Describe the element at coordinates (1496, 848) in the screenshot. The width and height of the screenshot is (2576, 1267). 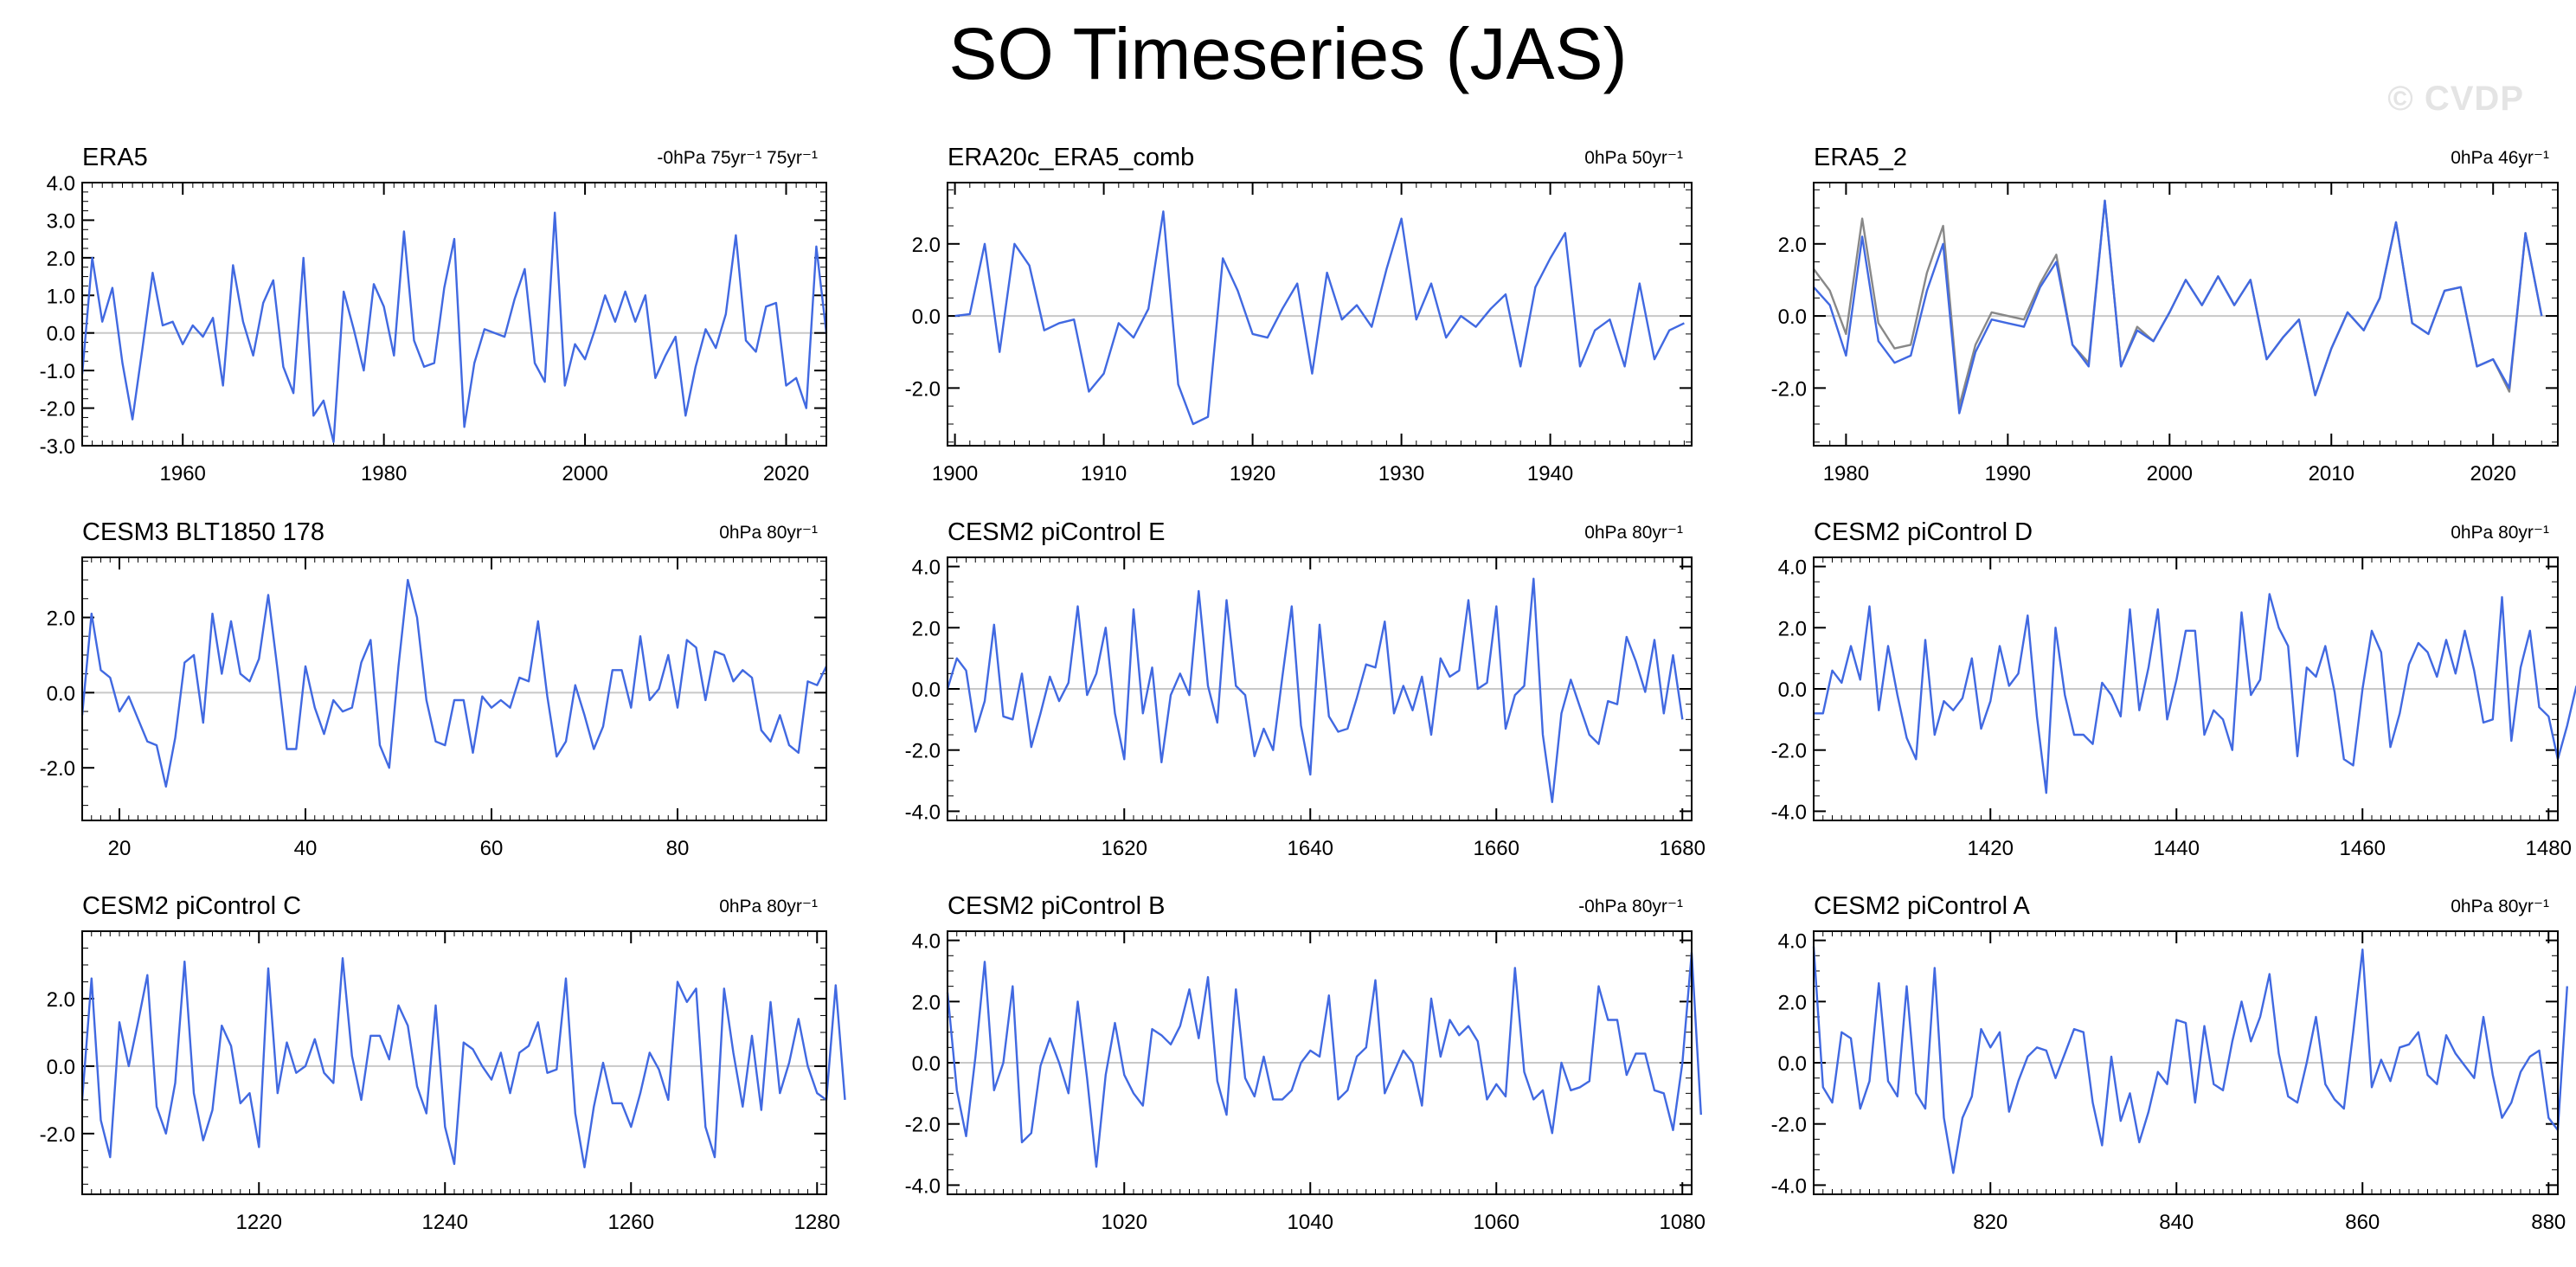
I see `x-tick-label: 1660` at that location.